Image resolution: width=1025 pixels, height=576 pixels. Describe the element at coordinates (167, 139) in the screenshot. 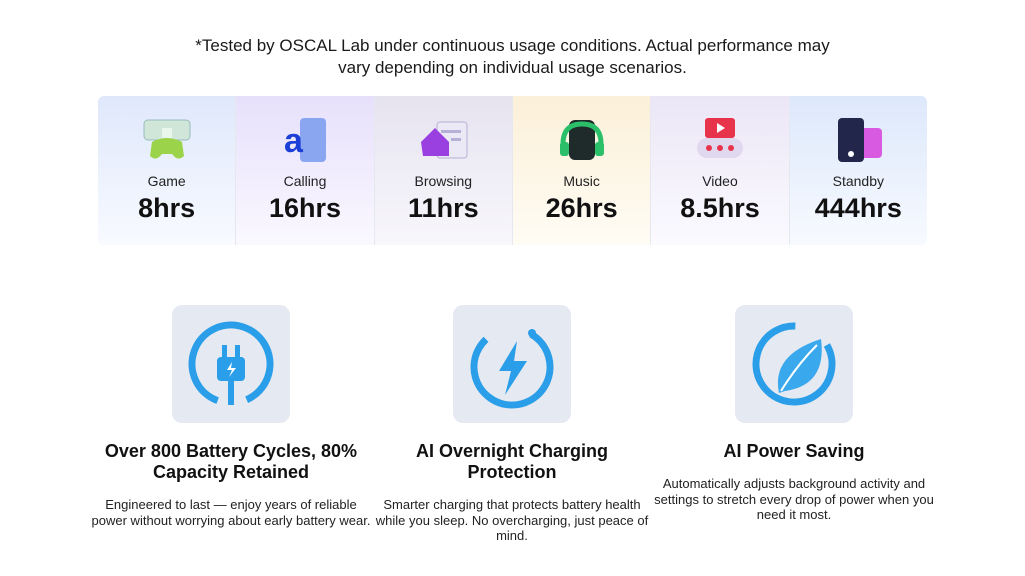

I see `game-icon` at that location.